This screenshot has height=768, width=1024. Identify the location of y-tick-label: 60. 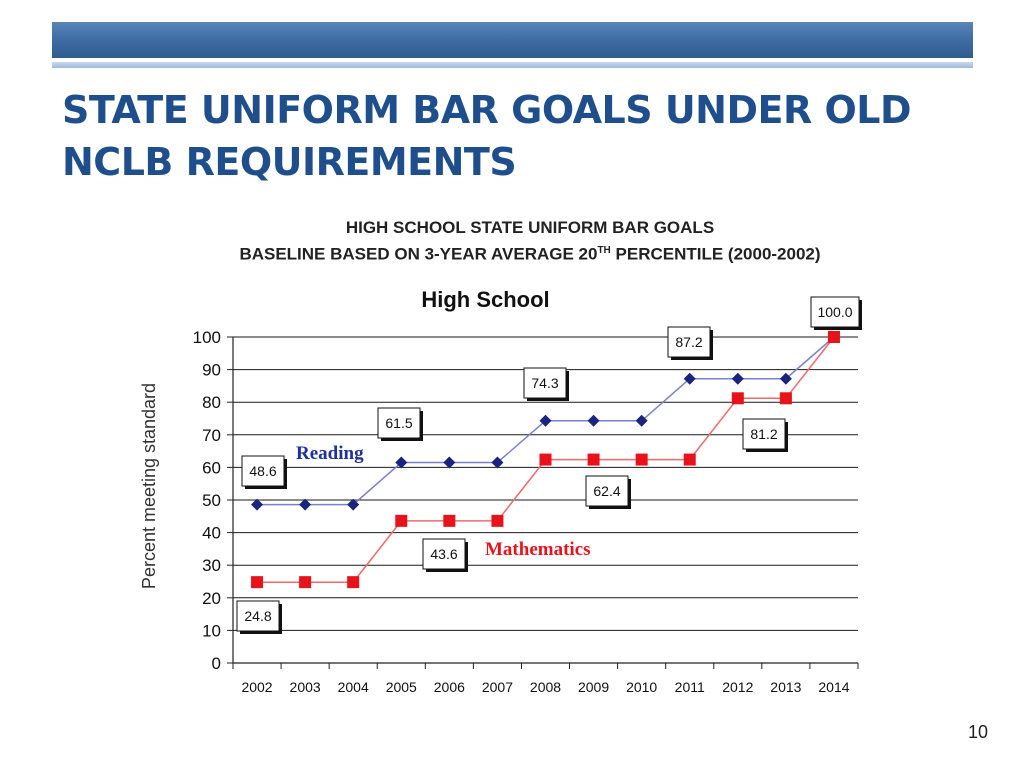
(211, 467).